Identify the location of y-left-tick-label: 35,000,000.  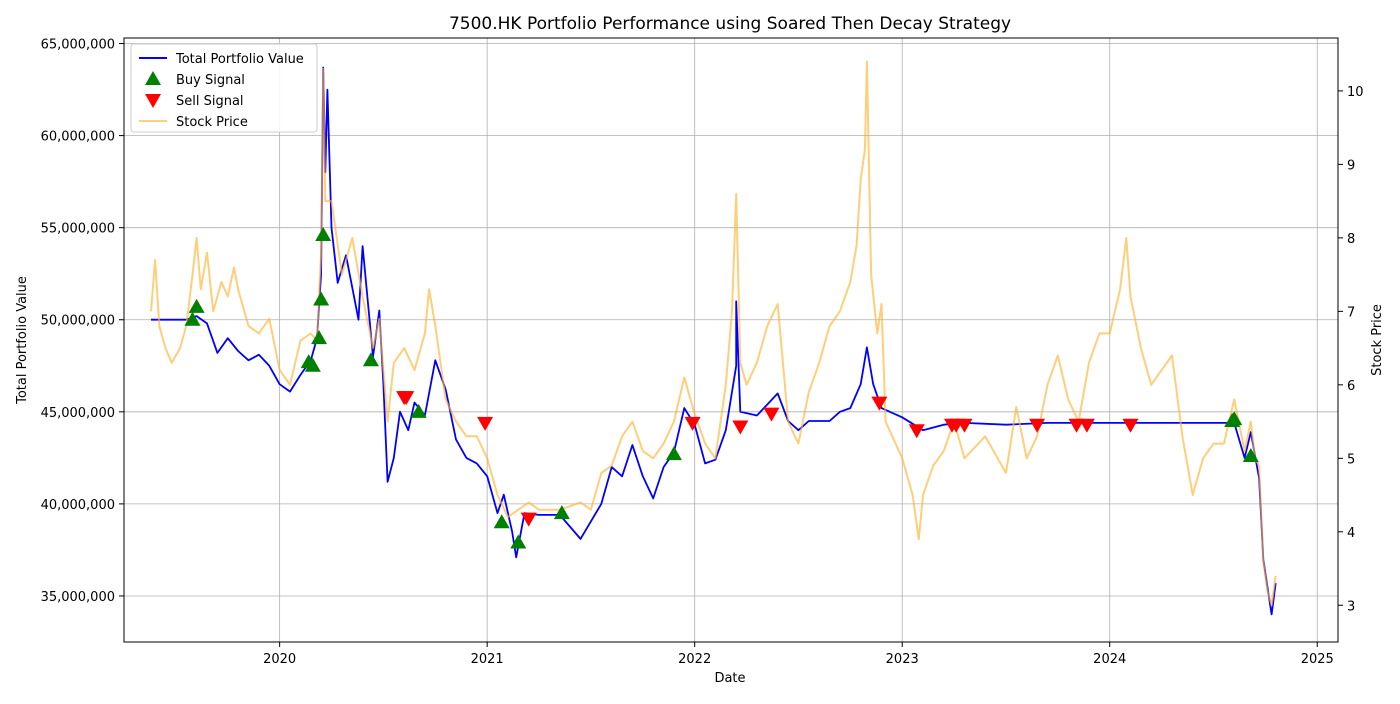
(78, 597).